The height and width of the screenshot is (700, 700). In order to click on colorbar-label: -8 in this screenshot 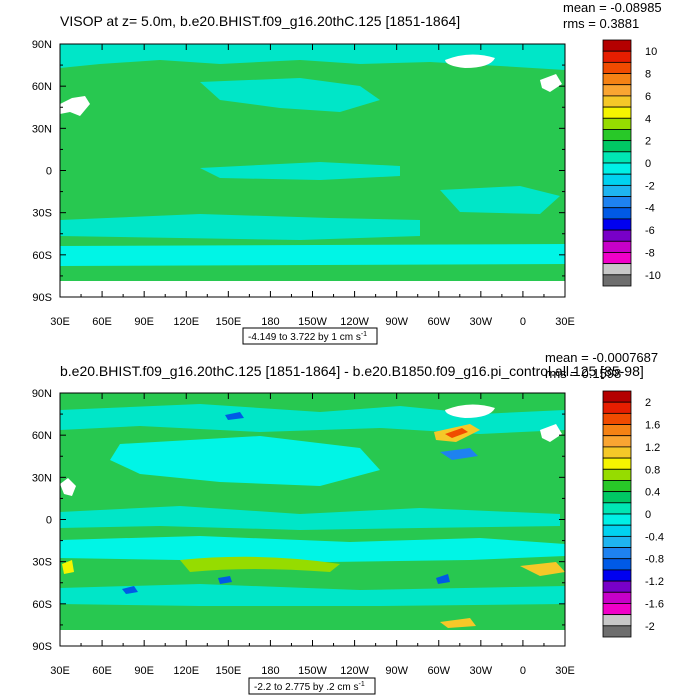, I will do `click(650, 253)`.